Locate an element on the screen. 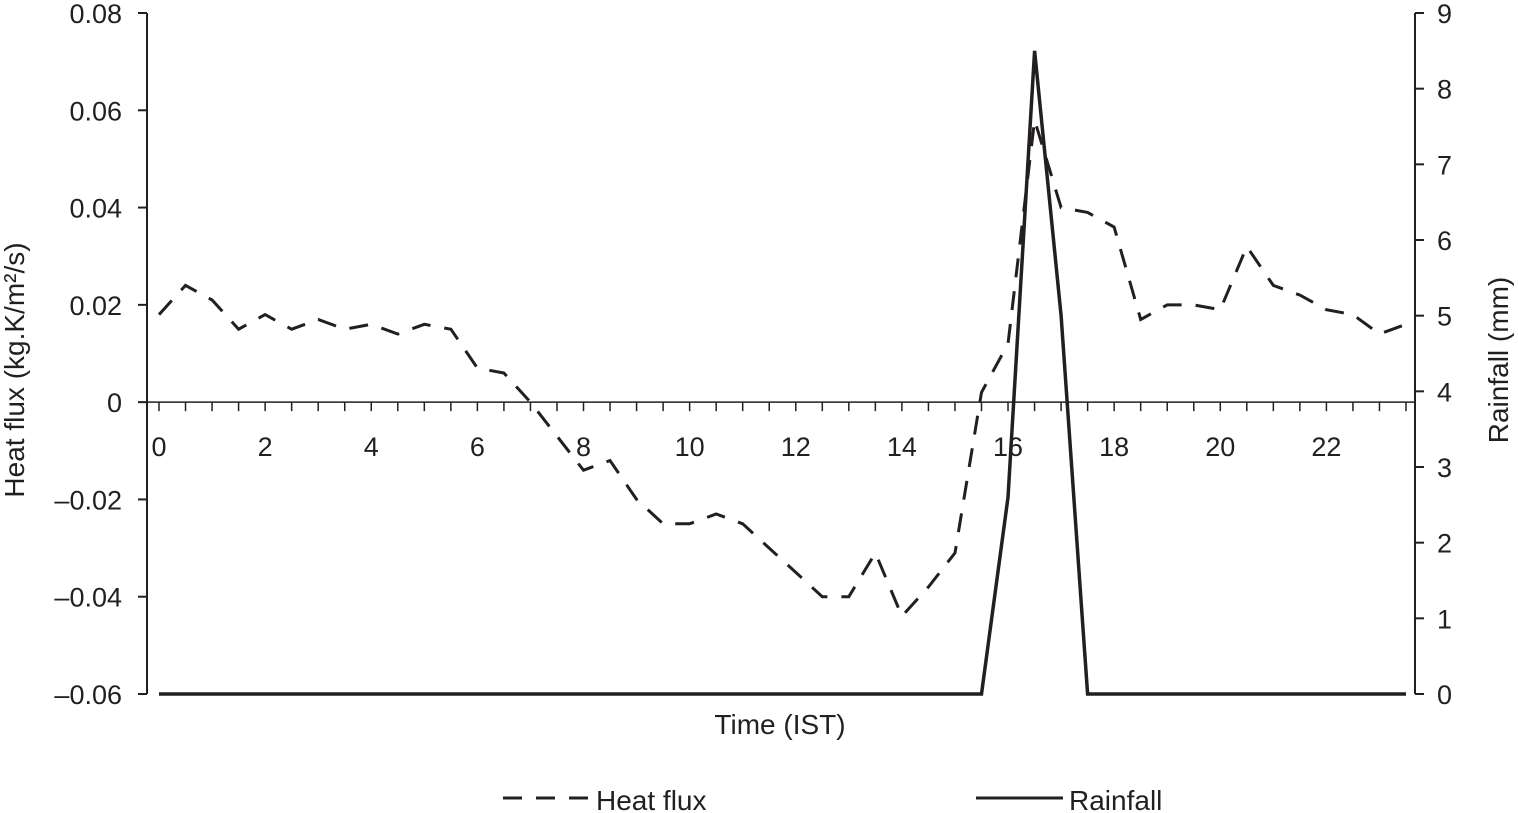 The width and height of the screenshot is (1518, 813). legend: Heat flux Rainfall is located at coordinates (832, 799).